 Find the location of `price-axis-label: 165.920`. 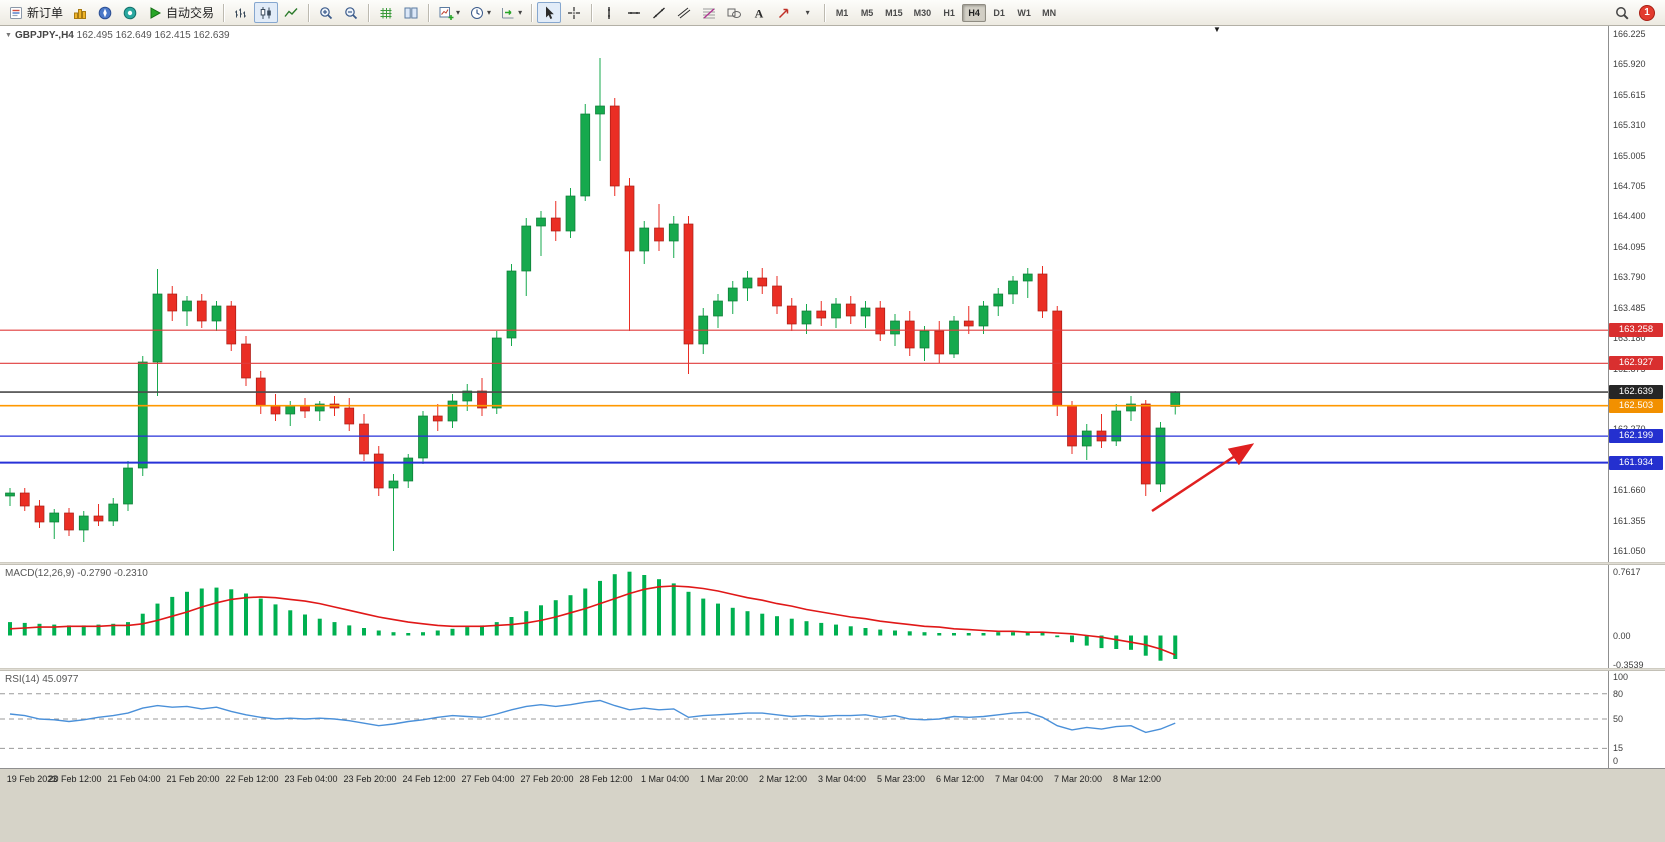

price-axis-label: 165.920 is located at coordinates (1629, 64).